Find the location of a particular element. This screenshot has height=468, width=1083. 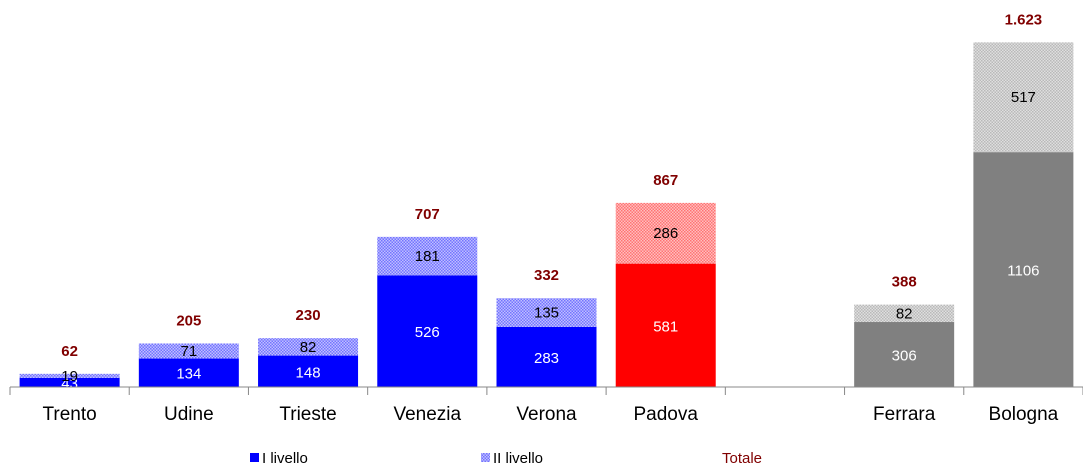

data-label: 526 is located at coordinates (427, 332).